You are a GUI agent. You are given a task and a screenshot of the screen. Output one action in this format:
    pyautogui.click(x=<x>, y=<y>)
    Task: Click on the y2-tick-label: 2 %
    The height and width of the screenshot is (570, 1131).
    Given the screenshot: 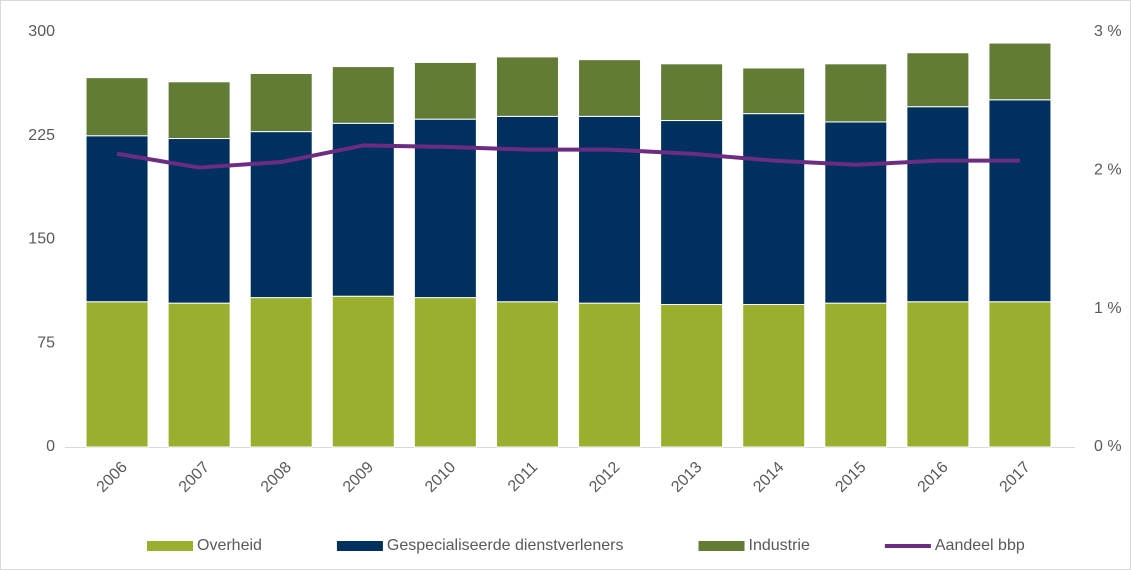 What is the action you would take?
    pyautogui.click(x=1108, y=170)
    